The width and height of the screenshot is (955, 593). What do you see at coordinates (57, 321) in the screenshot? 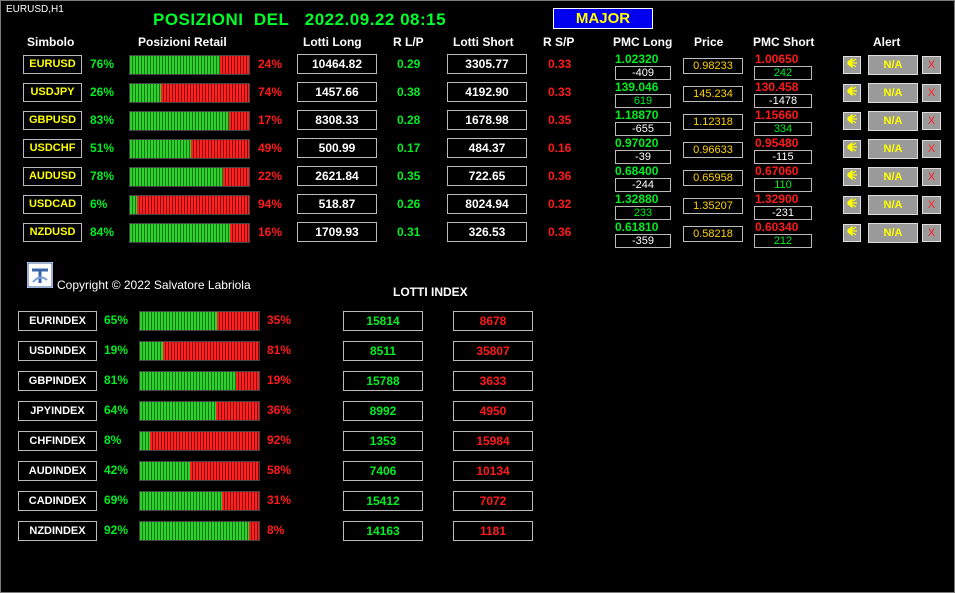
I see `index-symbol-button: EURINDEX` at bounding box center [57, 321].